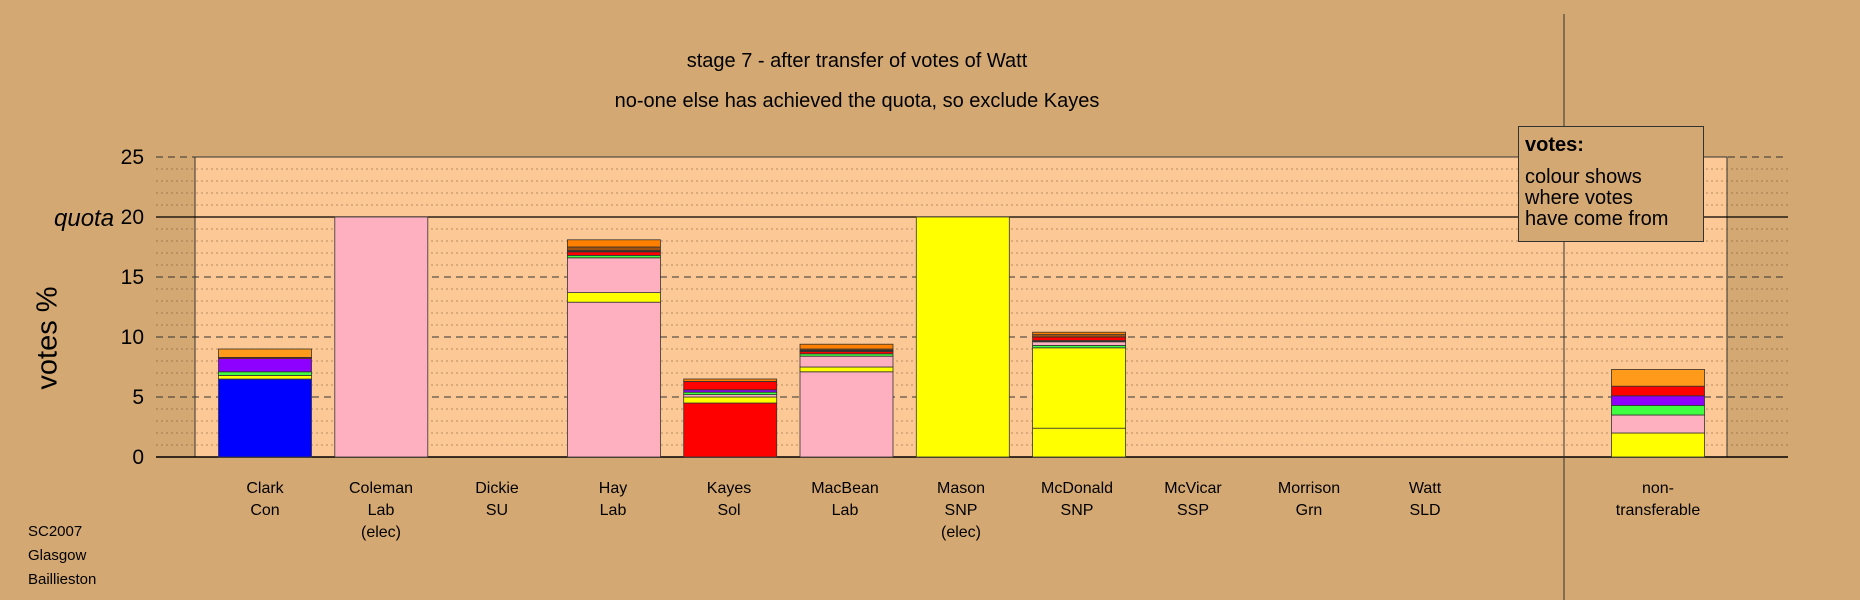 This screenshot has width=1860, height=600. I want to click on category-label-mcdonald: McDonald SNP, so click(1077, 500).